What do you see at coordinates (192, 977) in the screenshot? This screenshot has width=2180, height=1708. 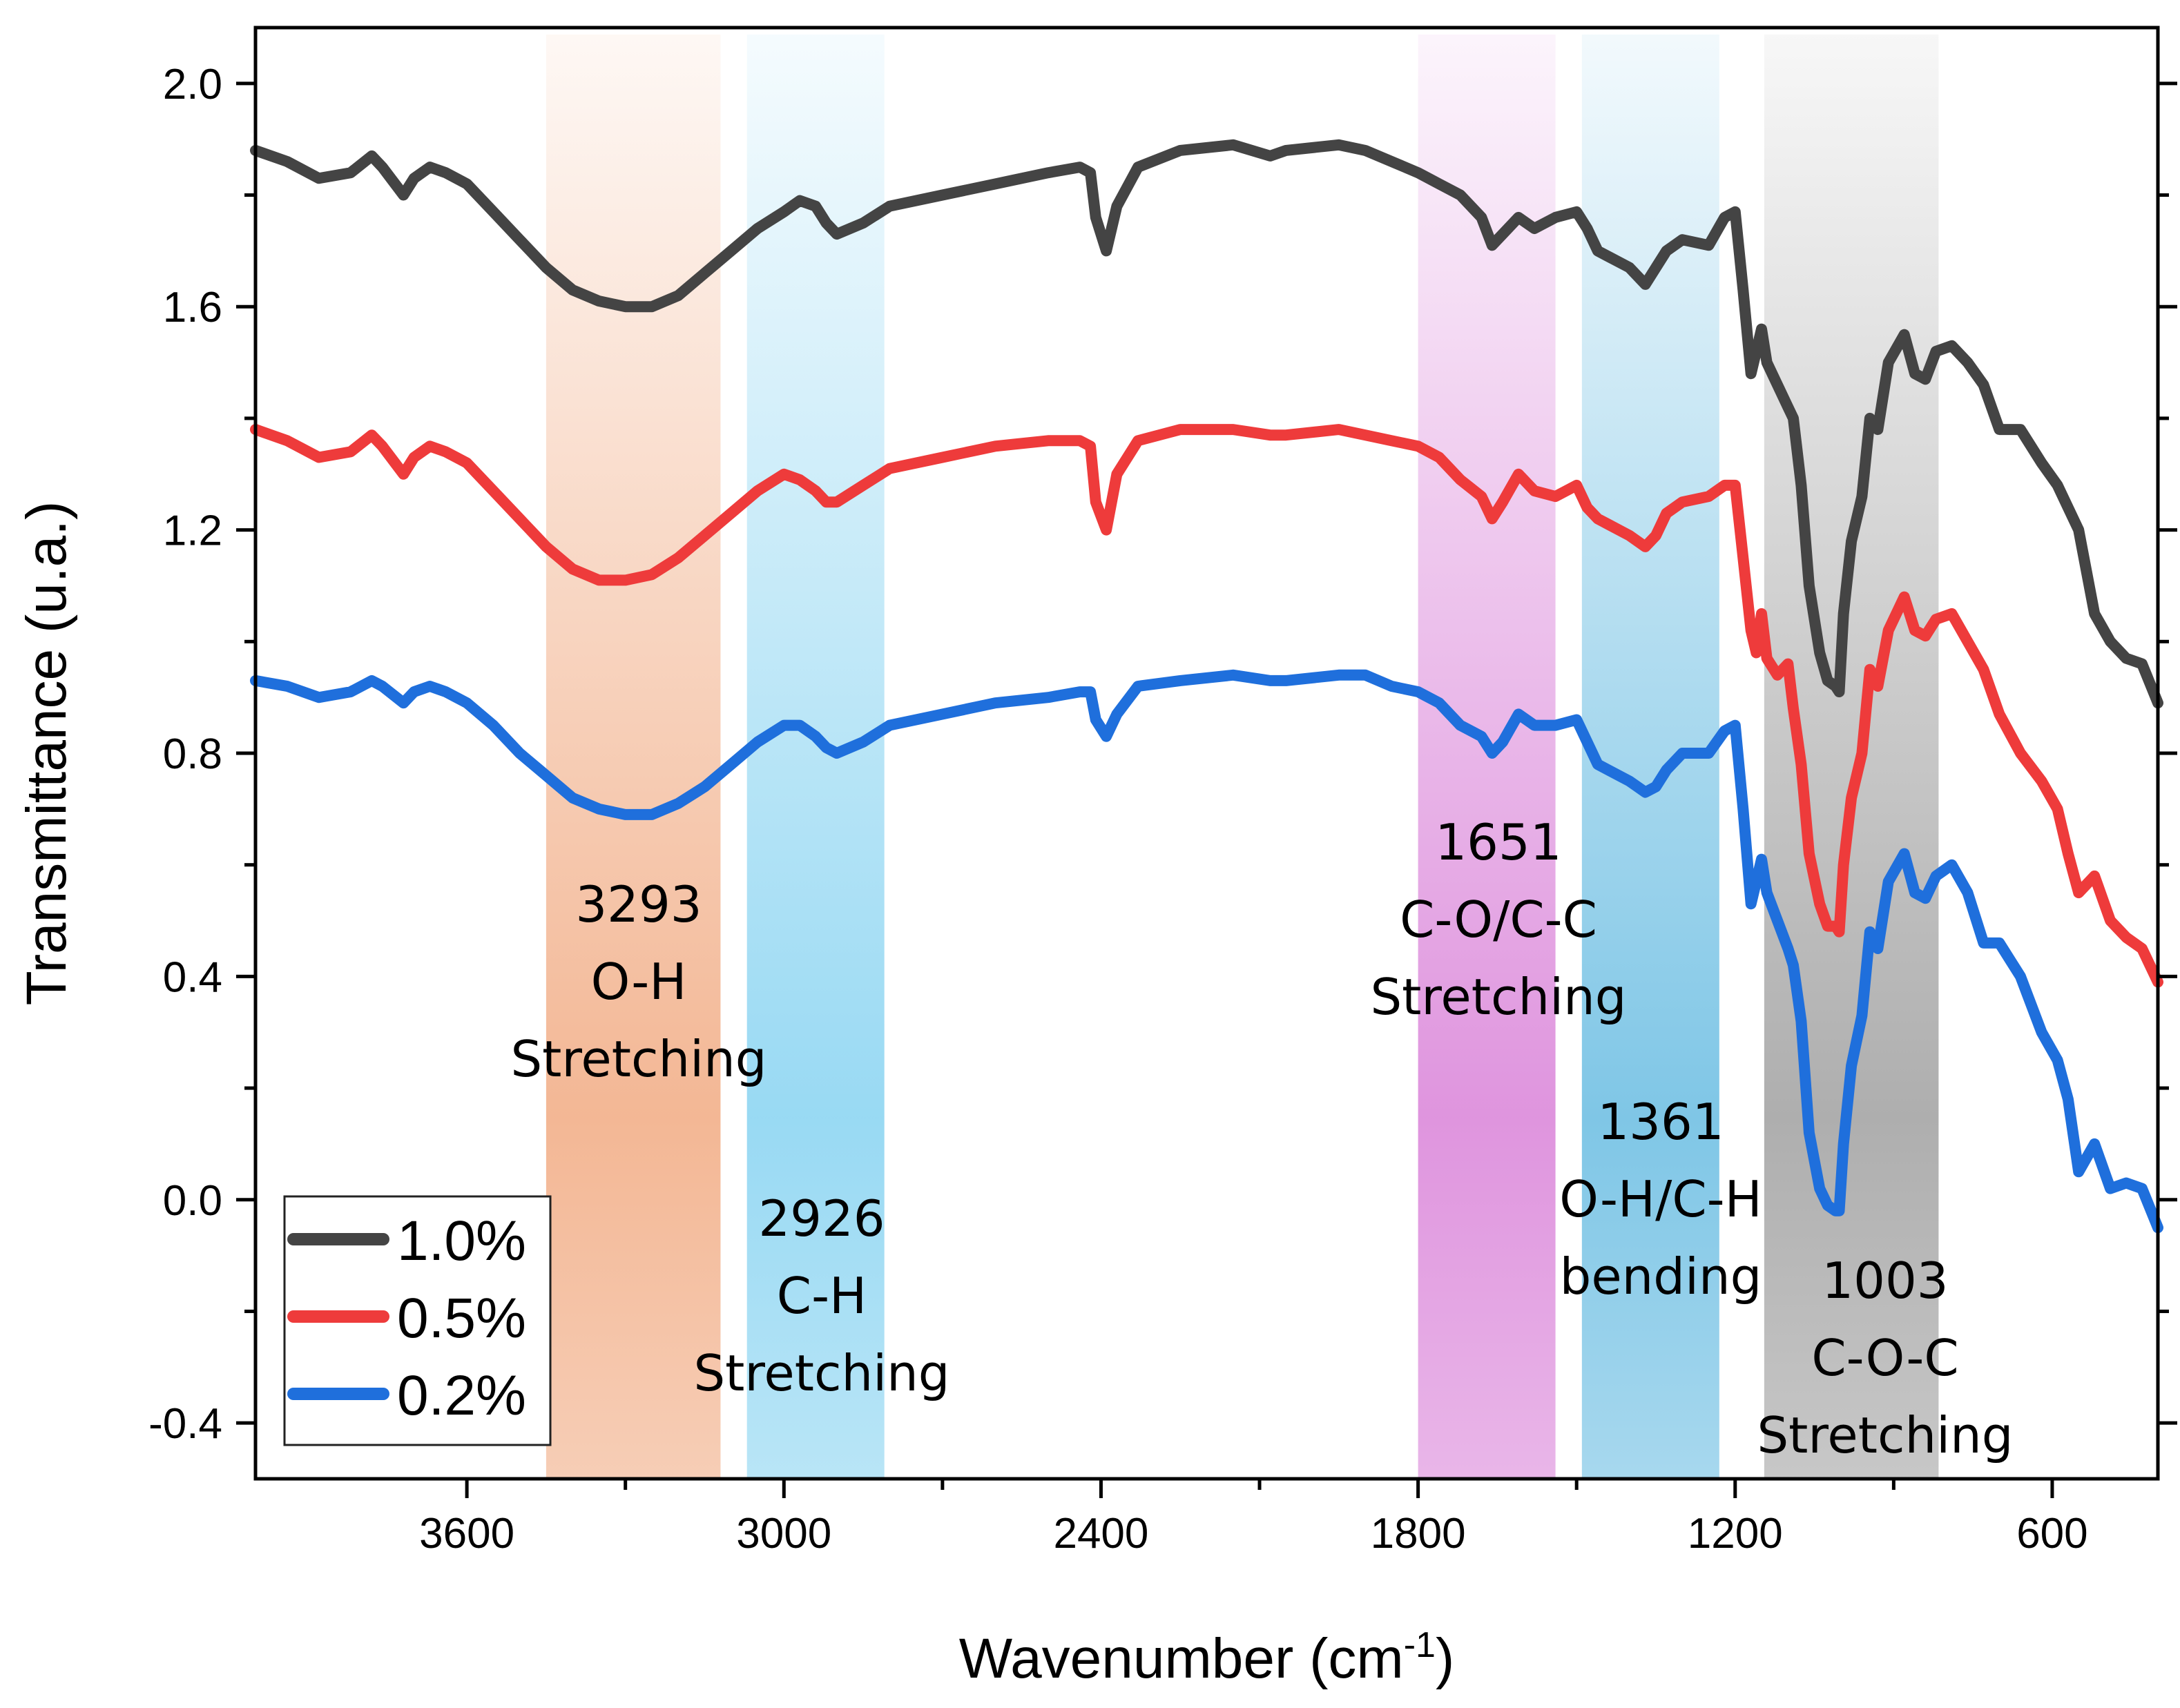 I see `y-tick-label: 0.4` at bounding box center [192, 977].